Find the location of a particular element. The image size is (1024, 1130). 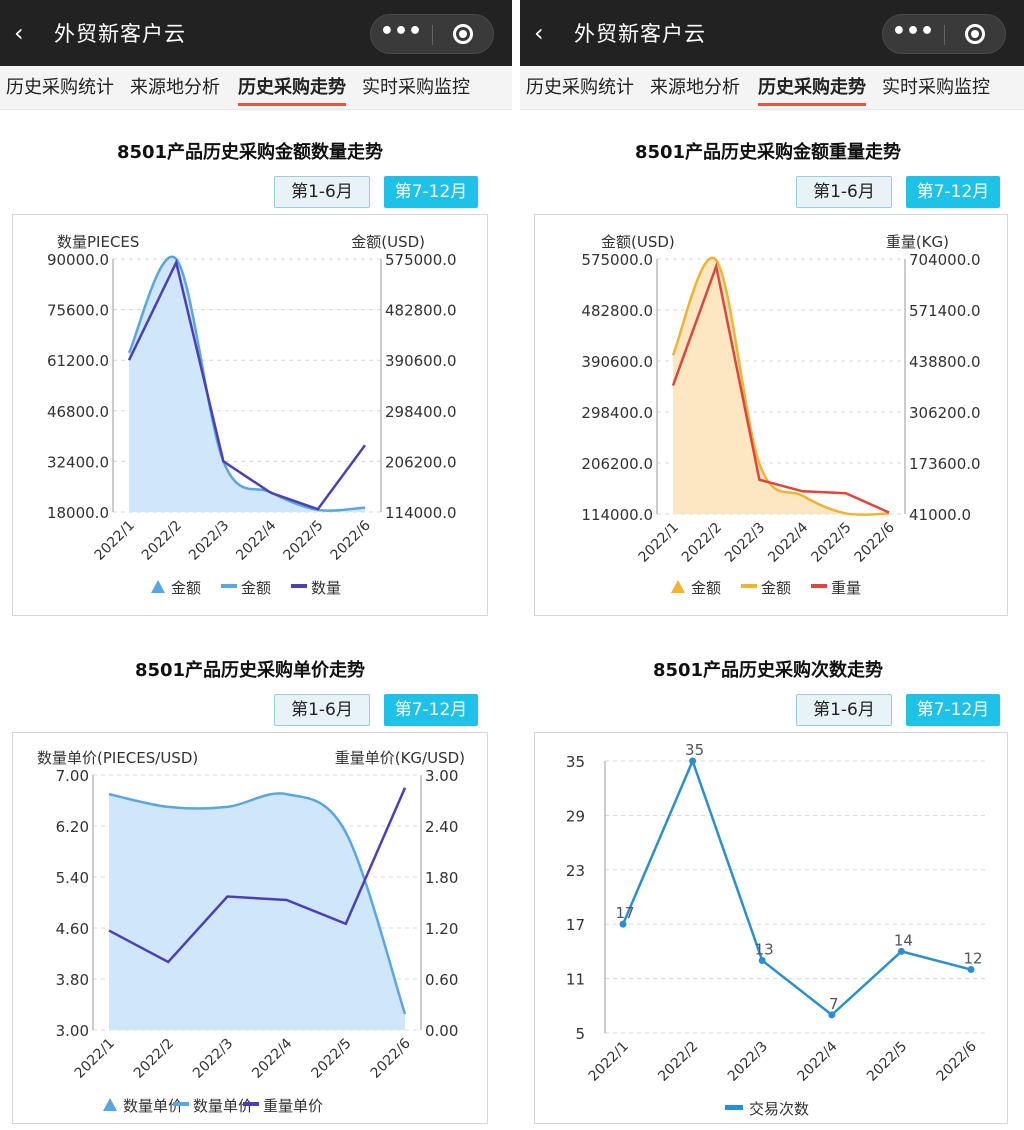

capsule-menu: ••• is located at coordinates (432, 34).